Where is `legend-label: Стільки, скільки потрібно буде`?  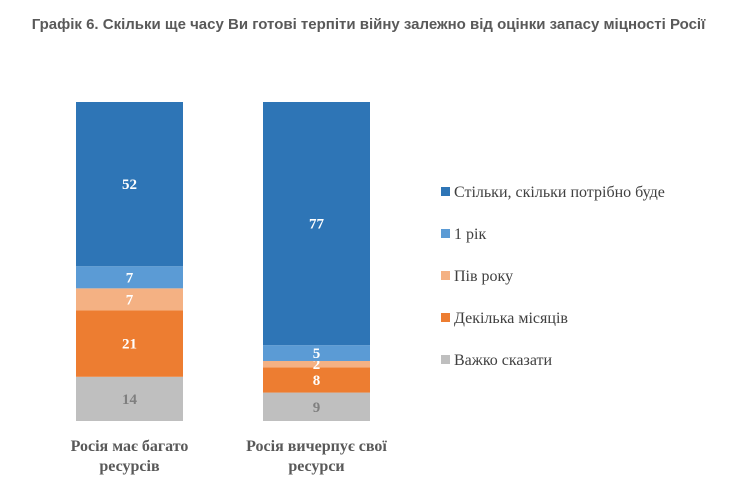 legend-label: Стільки, скільки потрібно буде is located at coordinates (559, 192).